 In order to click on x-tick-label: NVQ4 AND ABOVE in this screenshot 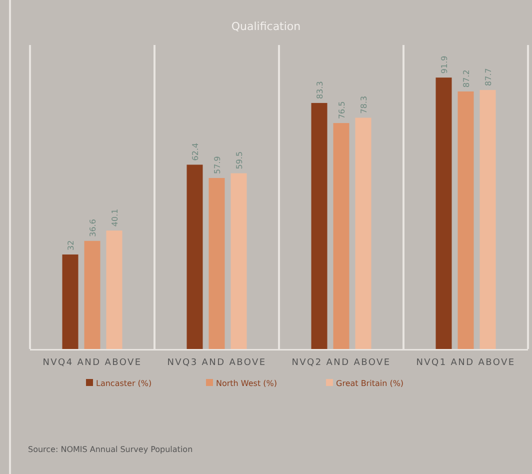, I will do `click(92, 363)`.